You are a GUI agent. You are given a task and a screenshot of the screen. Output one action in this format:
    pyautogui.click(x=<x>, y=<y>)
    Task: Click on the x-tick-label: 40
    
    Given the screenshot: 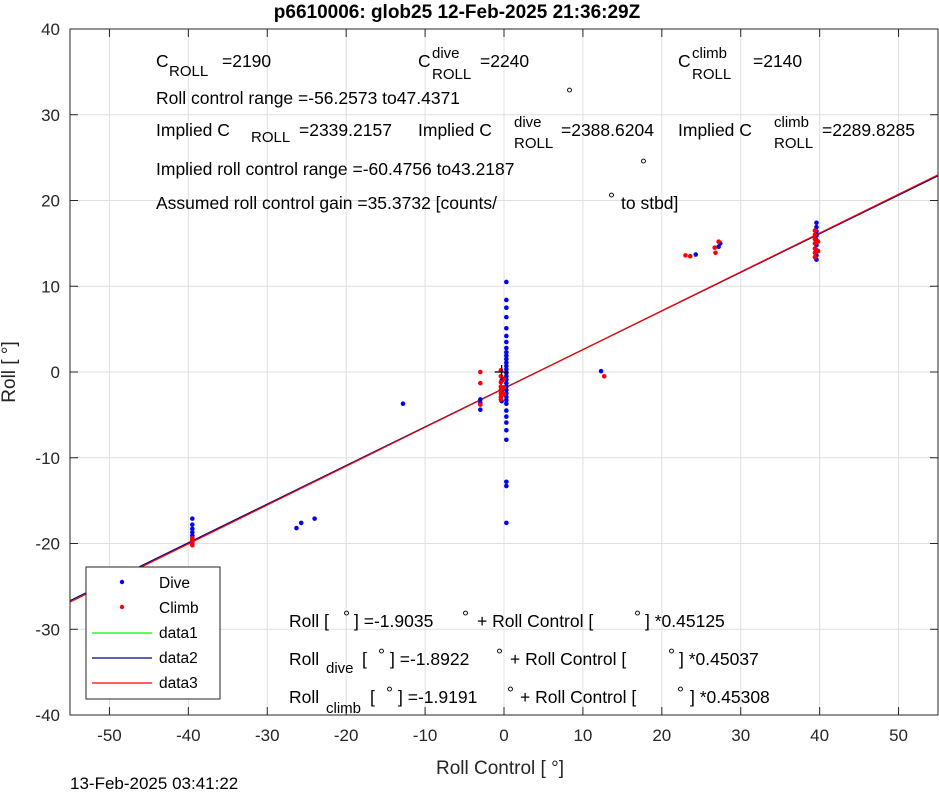 What is the action you would take?
    pyautogui.click(x=819, y=735)
    